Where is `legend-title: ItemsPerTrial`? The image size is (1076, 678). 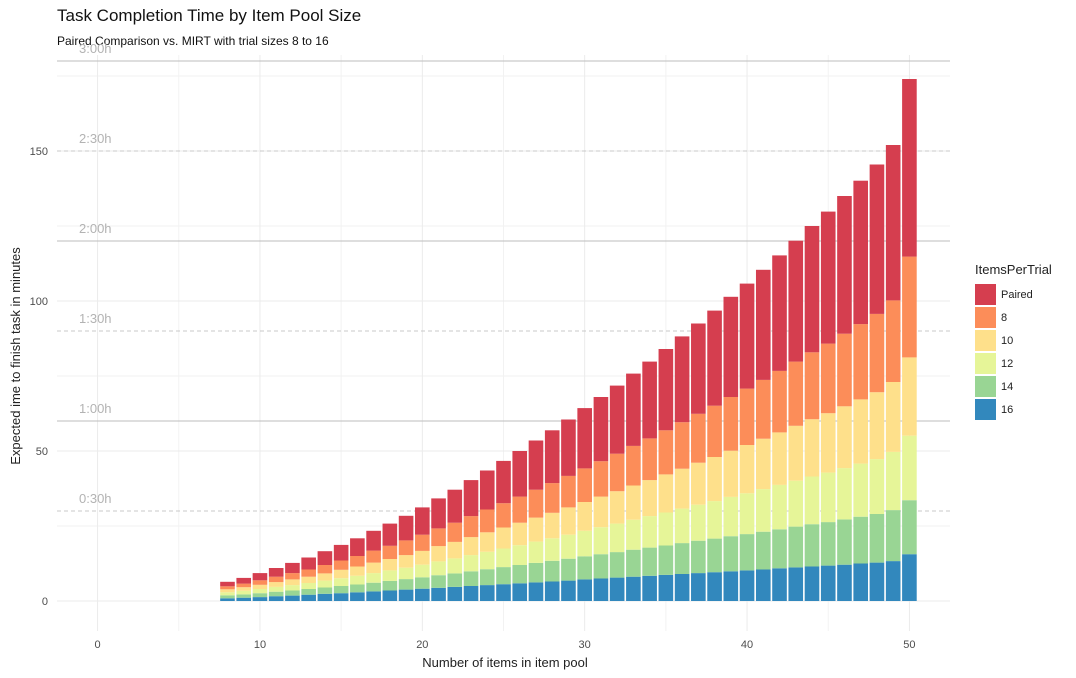
legend-title: ItemsPerTrial is located at coordinates (1013, 269).